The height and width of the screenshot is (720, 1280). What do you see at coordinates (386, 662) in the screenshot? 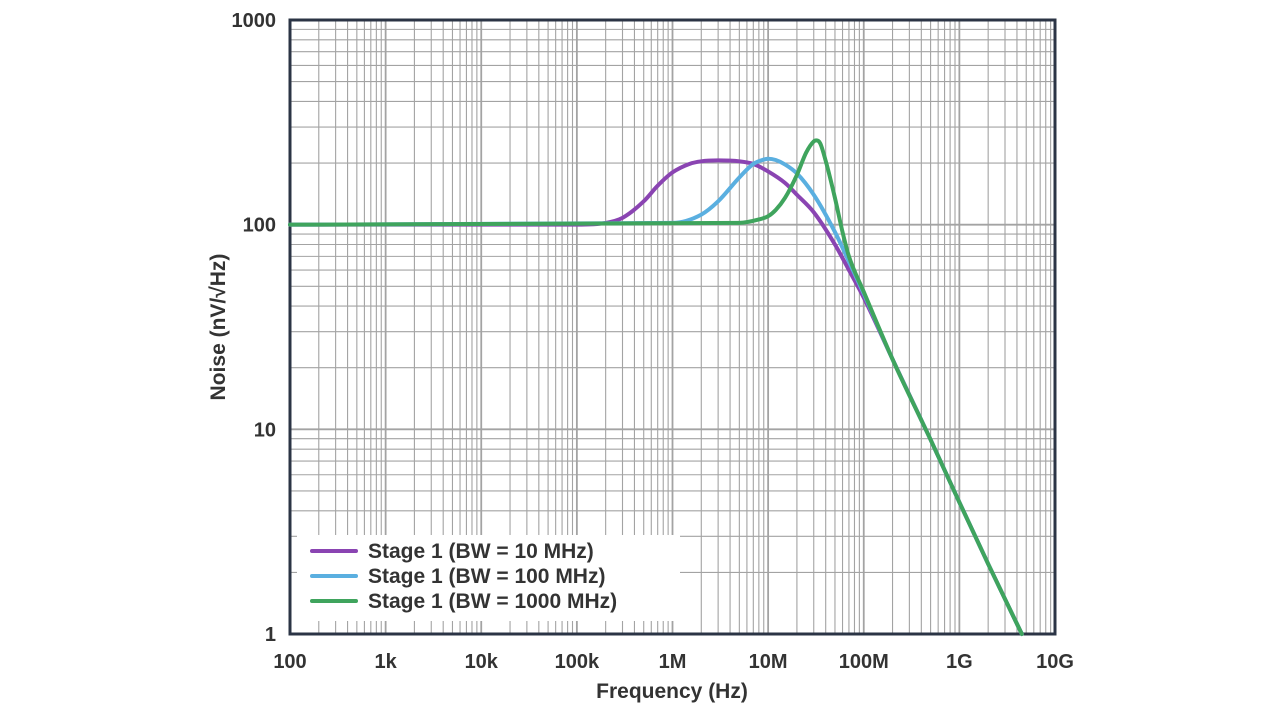
I see `x-tick-label: 1k` at bounding box center [386, 662].